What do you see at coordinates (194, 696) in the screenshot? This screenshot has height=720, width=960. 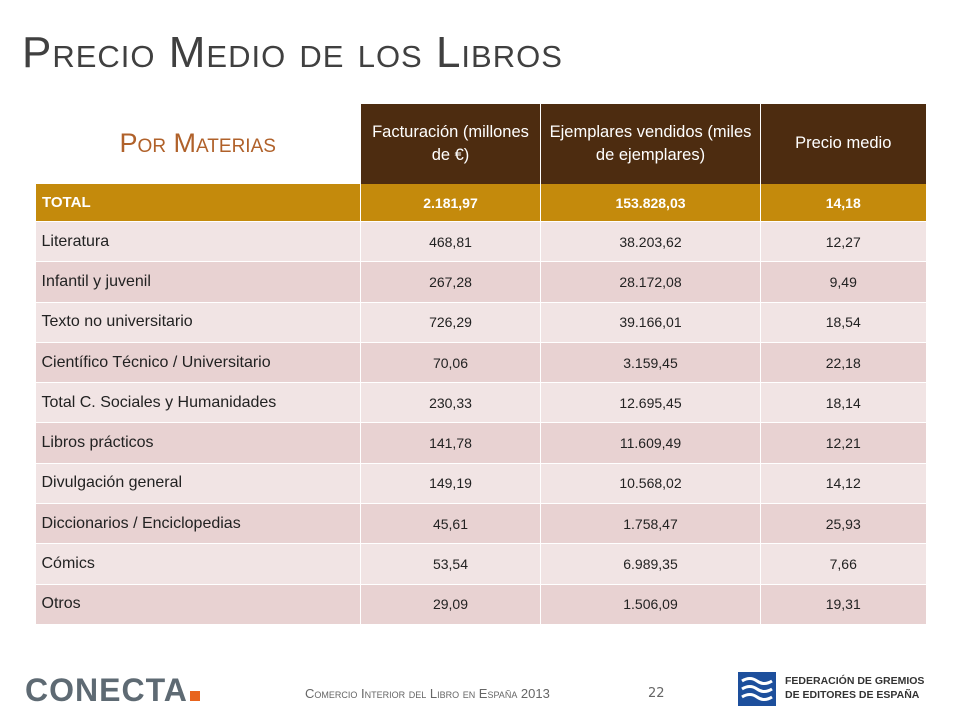 I see `logo-dot` at bounding box center [194, 696].